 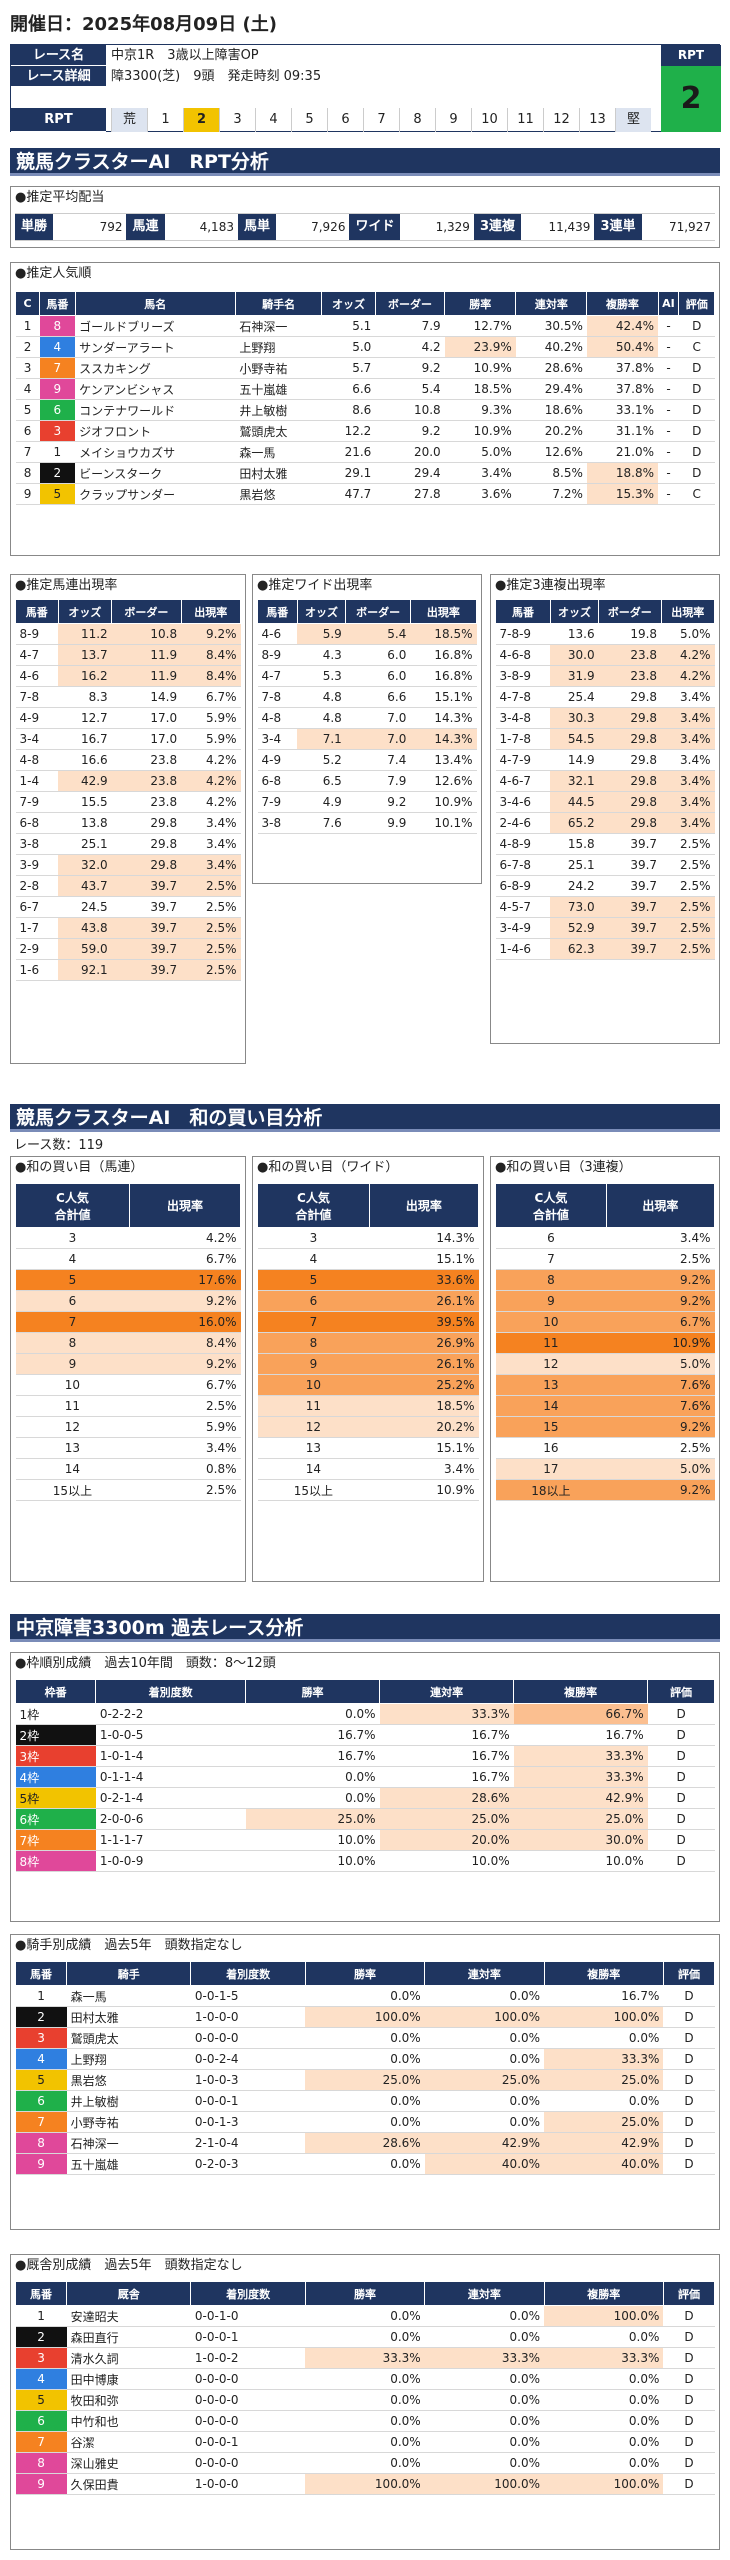 What do you see at coordinates (365, 1628) in the screenshot?
I see `section-past-races: 中京障害3300m 過去レース分析` at bounding box center [365, 1628].